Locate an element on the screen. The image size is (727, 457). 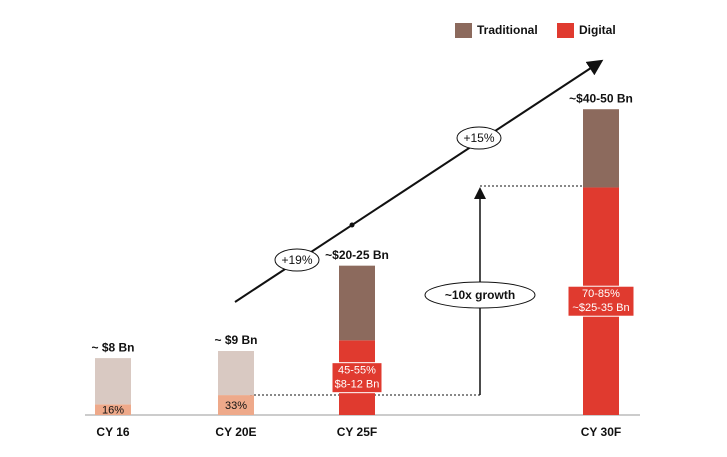
multiple-label: ~10x growth is located at coordinates (480, 295).